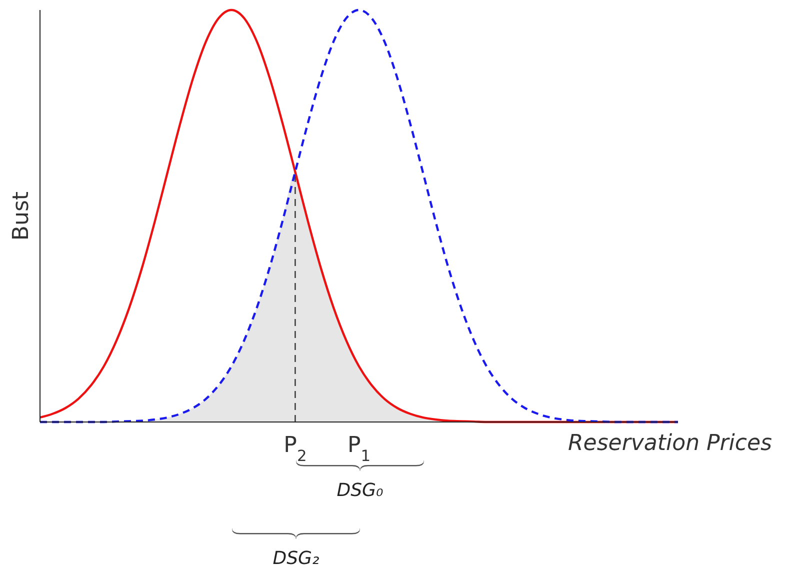  I want to click on x-tick-label: P$_{2}$, so click(295, 449).